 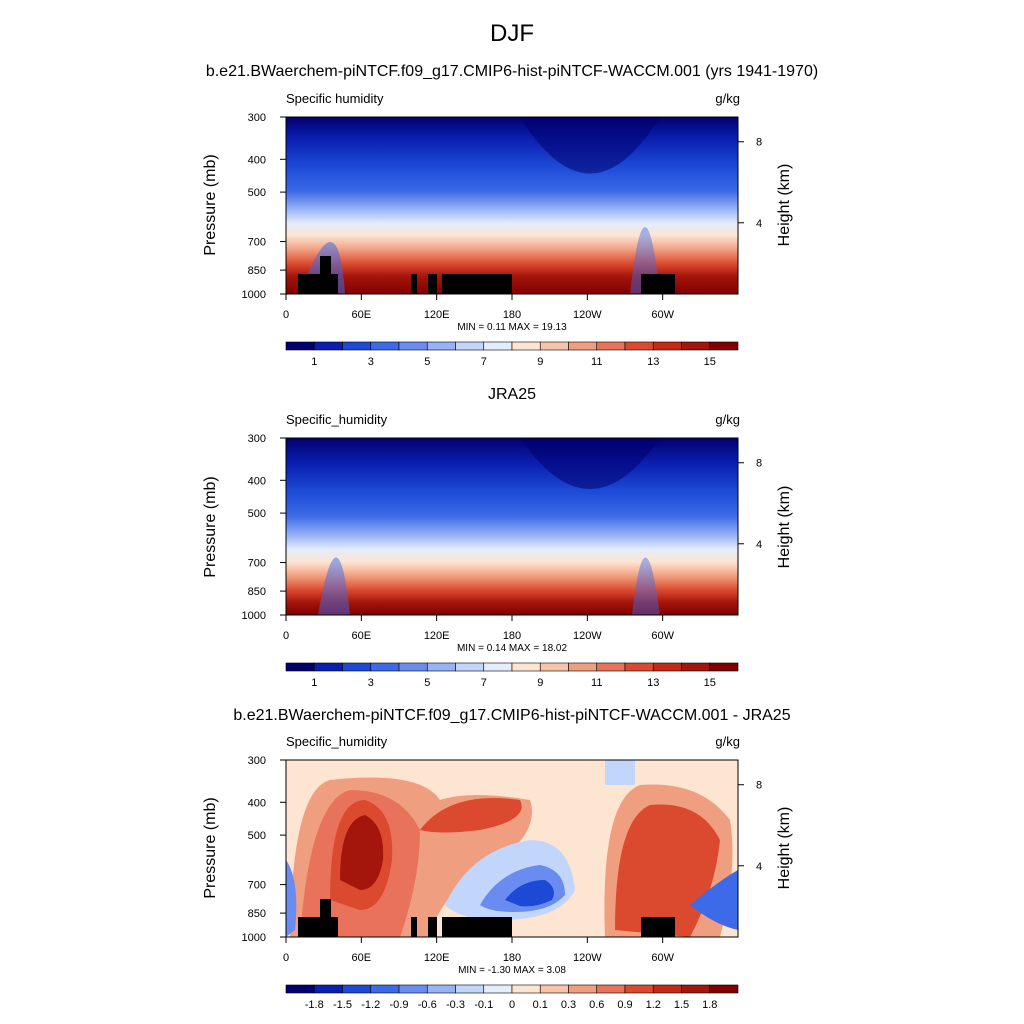 I want to click on panel1-colorbar: 1 3 5 7 9 11 13 15, so click(x=512, y=354).